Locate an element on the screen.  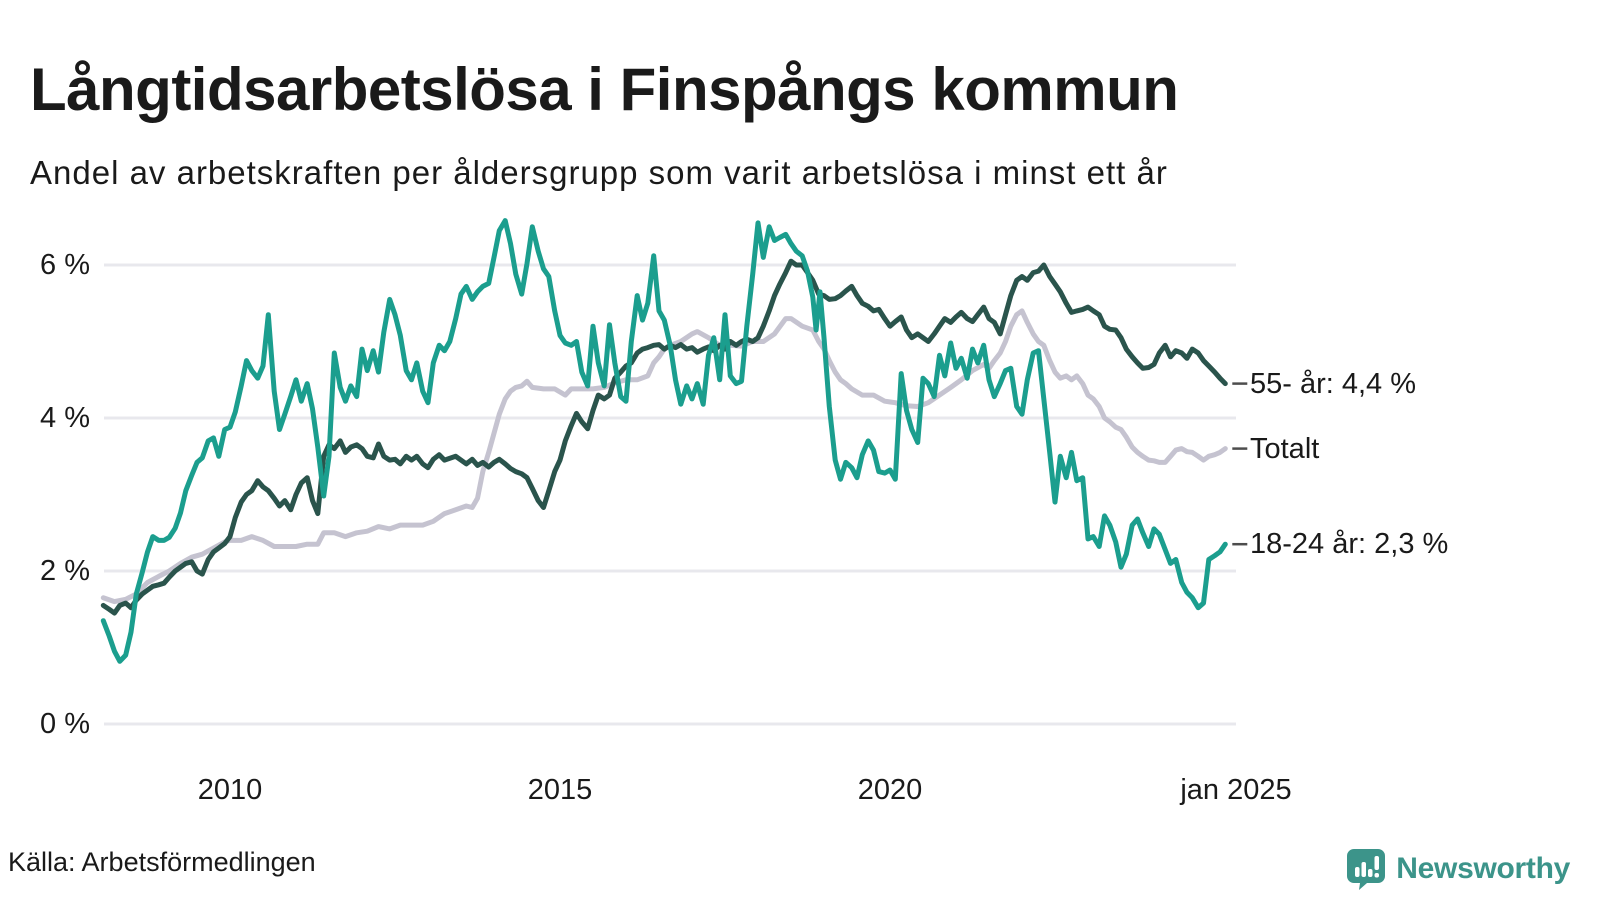
newsworthy-logo-text: Newsworthy is located at coordinates (1483, 868).